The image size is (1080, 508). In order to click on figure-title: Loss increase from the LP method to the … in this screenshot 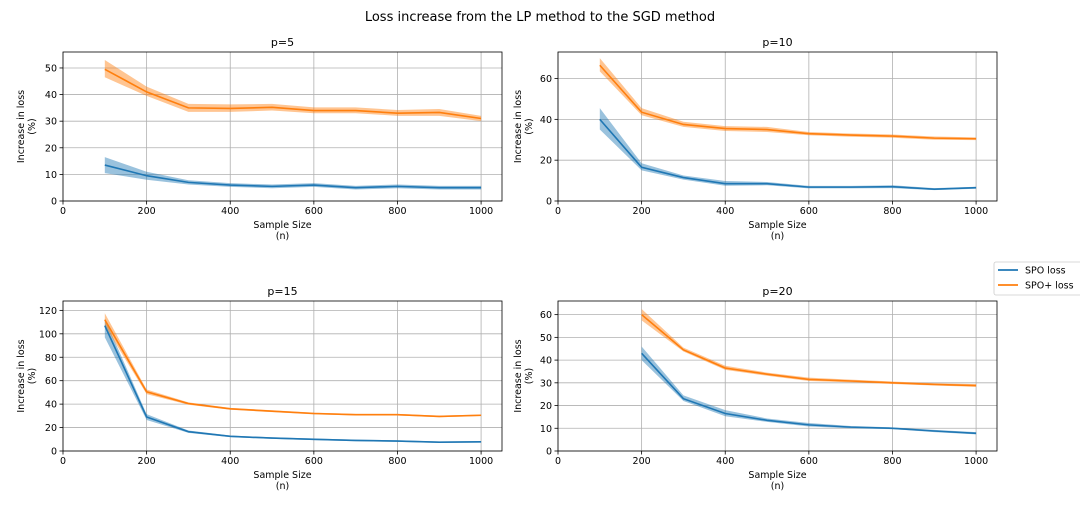, I will do `click(540, 17)`.